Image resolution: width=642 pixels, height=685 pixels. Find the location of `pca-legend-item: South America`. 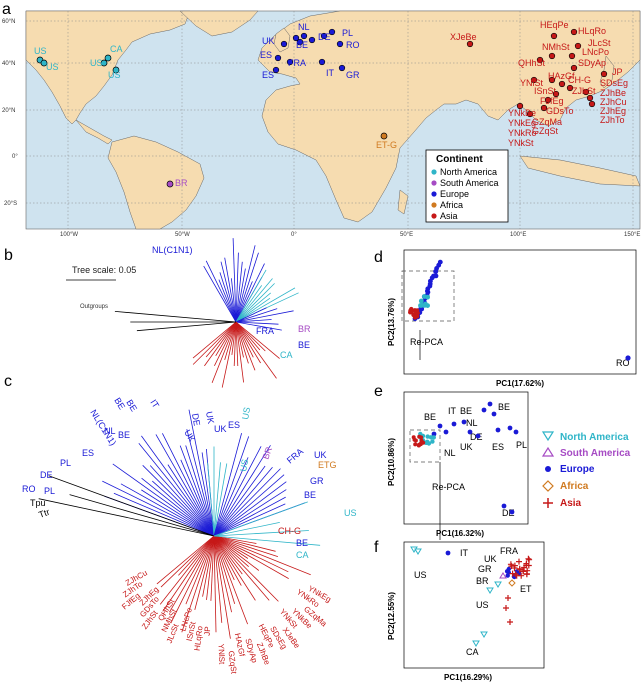

pca-legend-item: South America is located at coordinates (595, 453).